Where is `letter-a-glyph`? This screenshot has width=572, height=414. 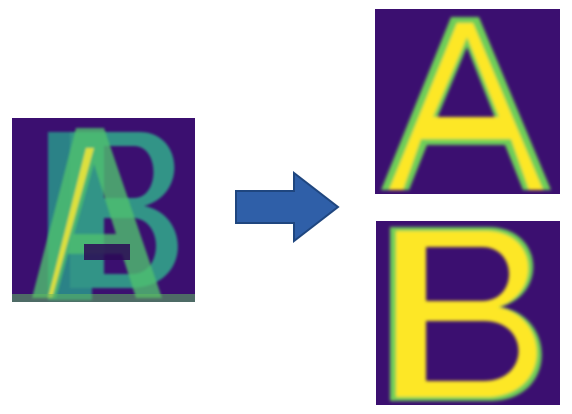
letter-a-glyph is located at coordinates (466, 103).